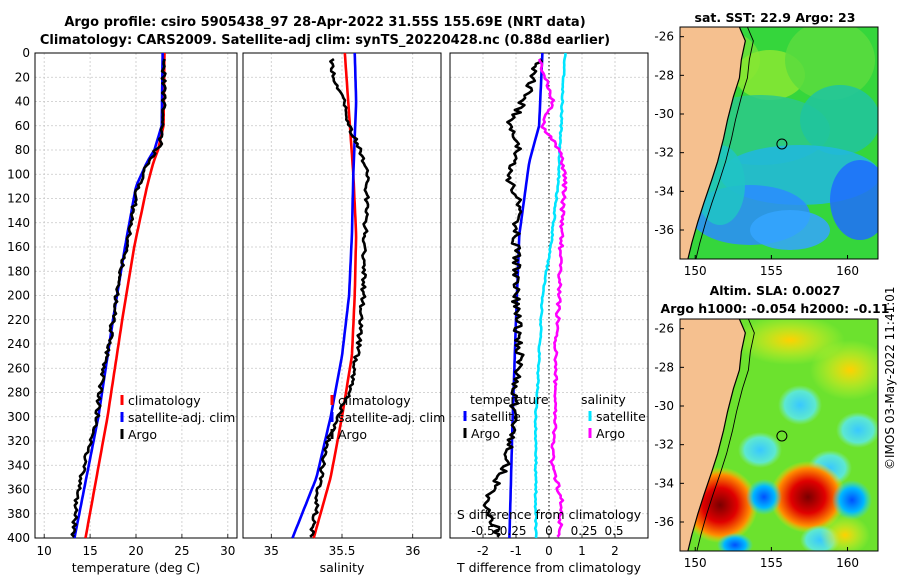 The height and width of the screenshot is (580, 900). I want to click on series-satellite-adj, so click(324, 295).